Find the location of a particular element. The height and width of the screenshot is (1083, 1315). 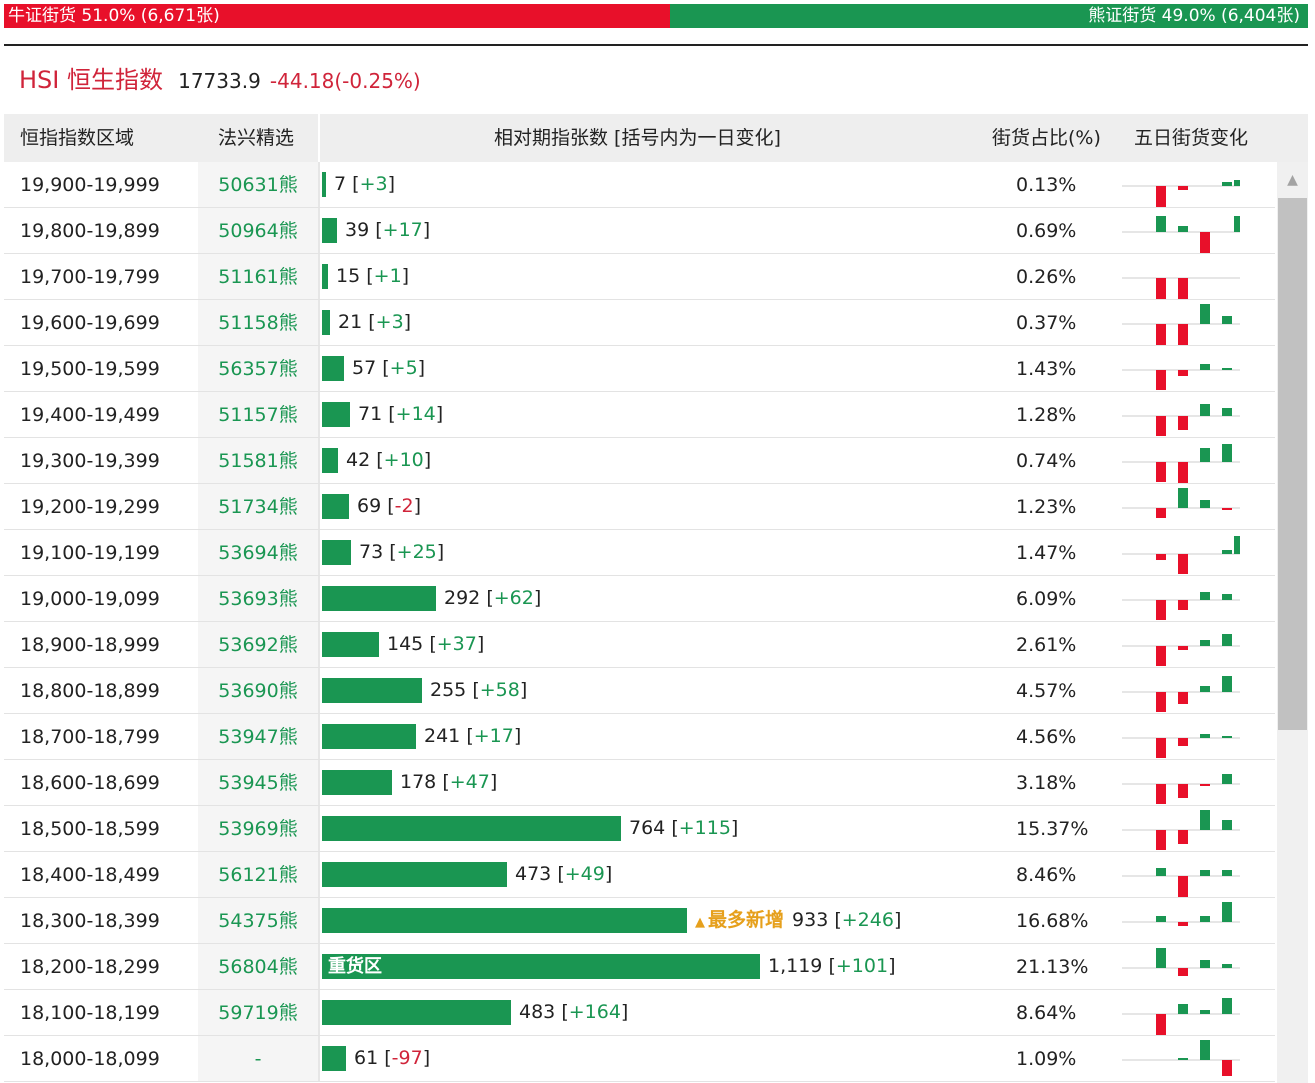

count-bar-cell: 145 [+37] is located at coordinates (639, 644).